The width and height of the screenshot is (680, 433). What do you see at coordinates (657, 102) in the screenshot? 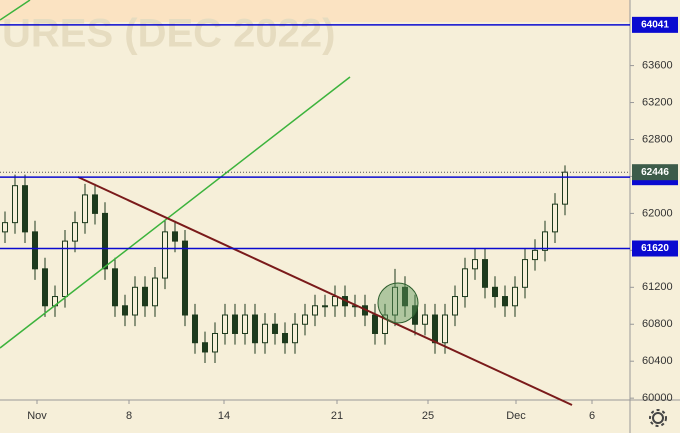
I see `y-tick-label: 63200` at bounding box center [657, 102].